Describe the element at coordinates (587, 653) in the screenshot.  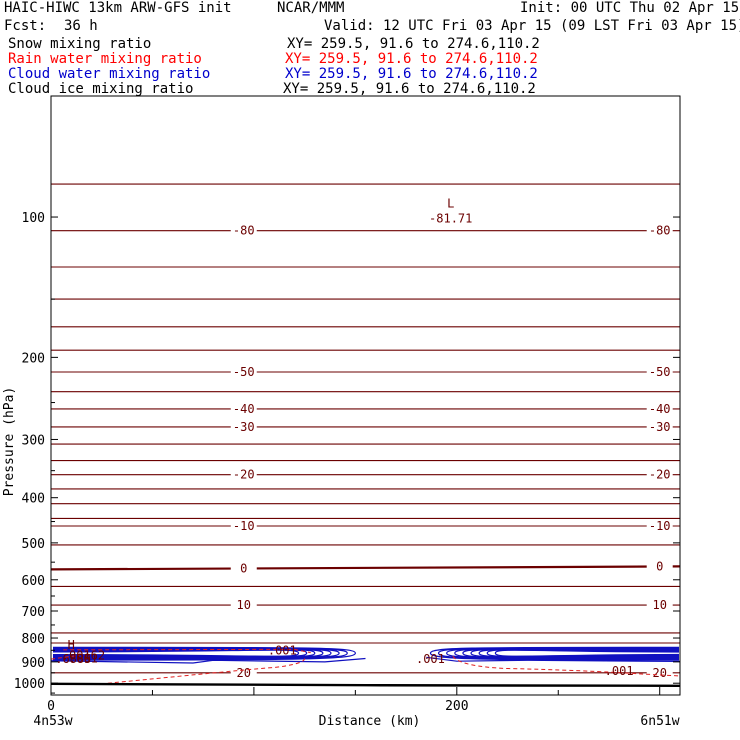
I see `cloud-water-contour-right` at that location.